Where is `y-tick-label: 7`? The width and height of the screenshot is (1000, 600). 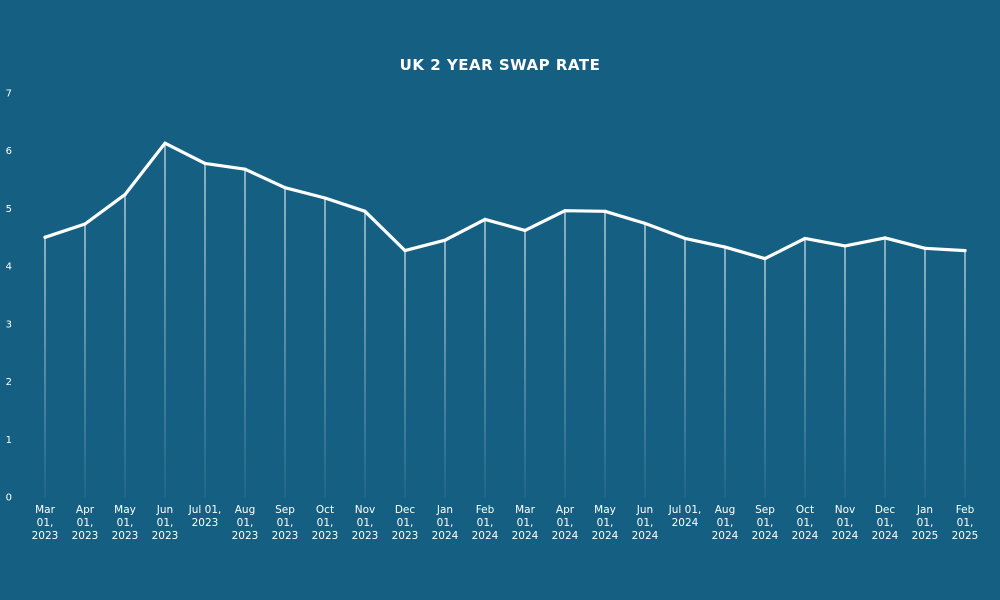
y-tick-label: 7 is located at coordinates (9, 94).